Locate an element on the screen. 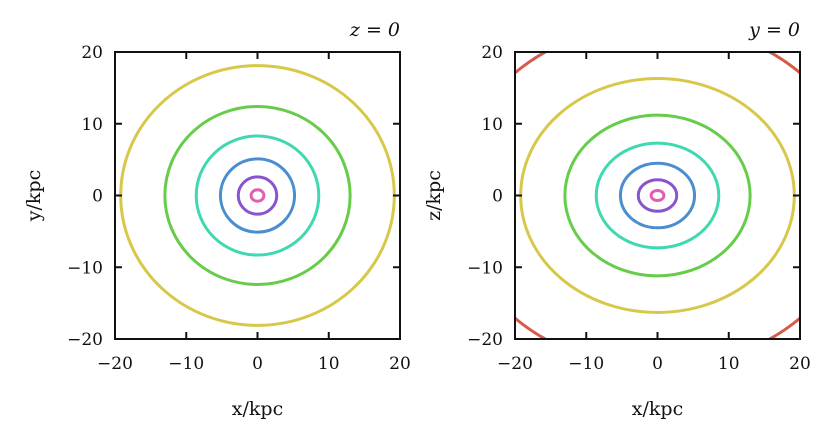 This screenshot has width=830, height=441. panel-2-y-tick-label: −20 is located at coordinates (485, 340).